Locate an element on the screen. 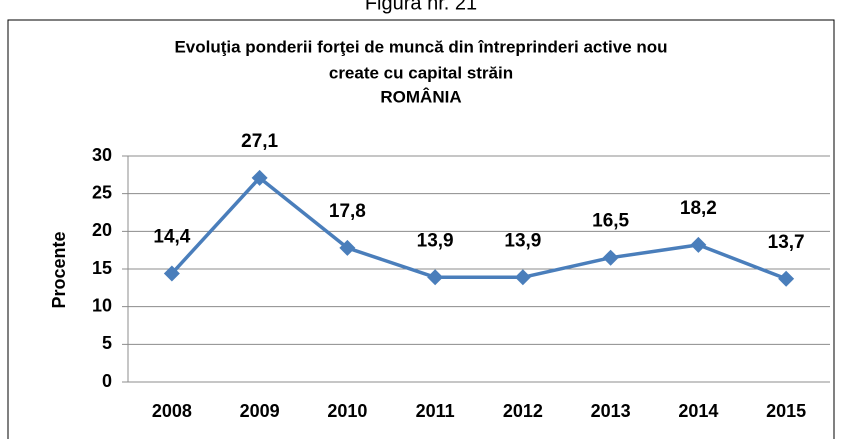  x-tick-label: 2009 is located at coordinates (260, 411).